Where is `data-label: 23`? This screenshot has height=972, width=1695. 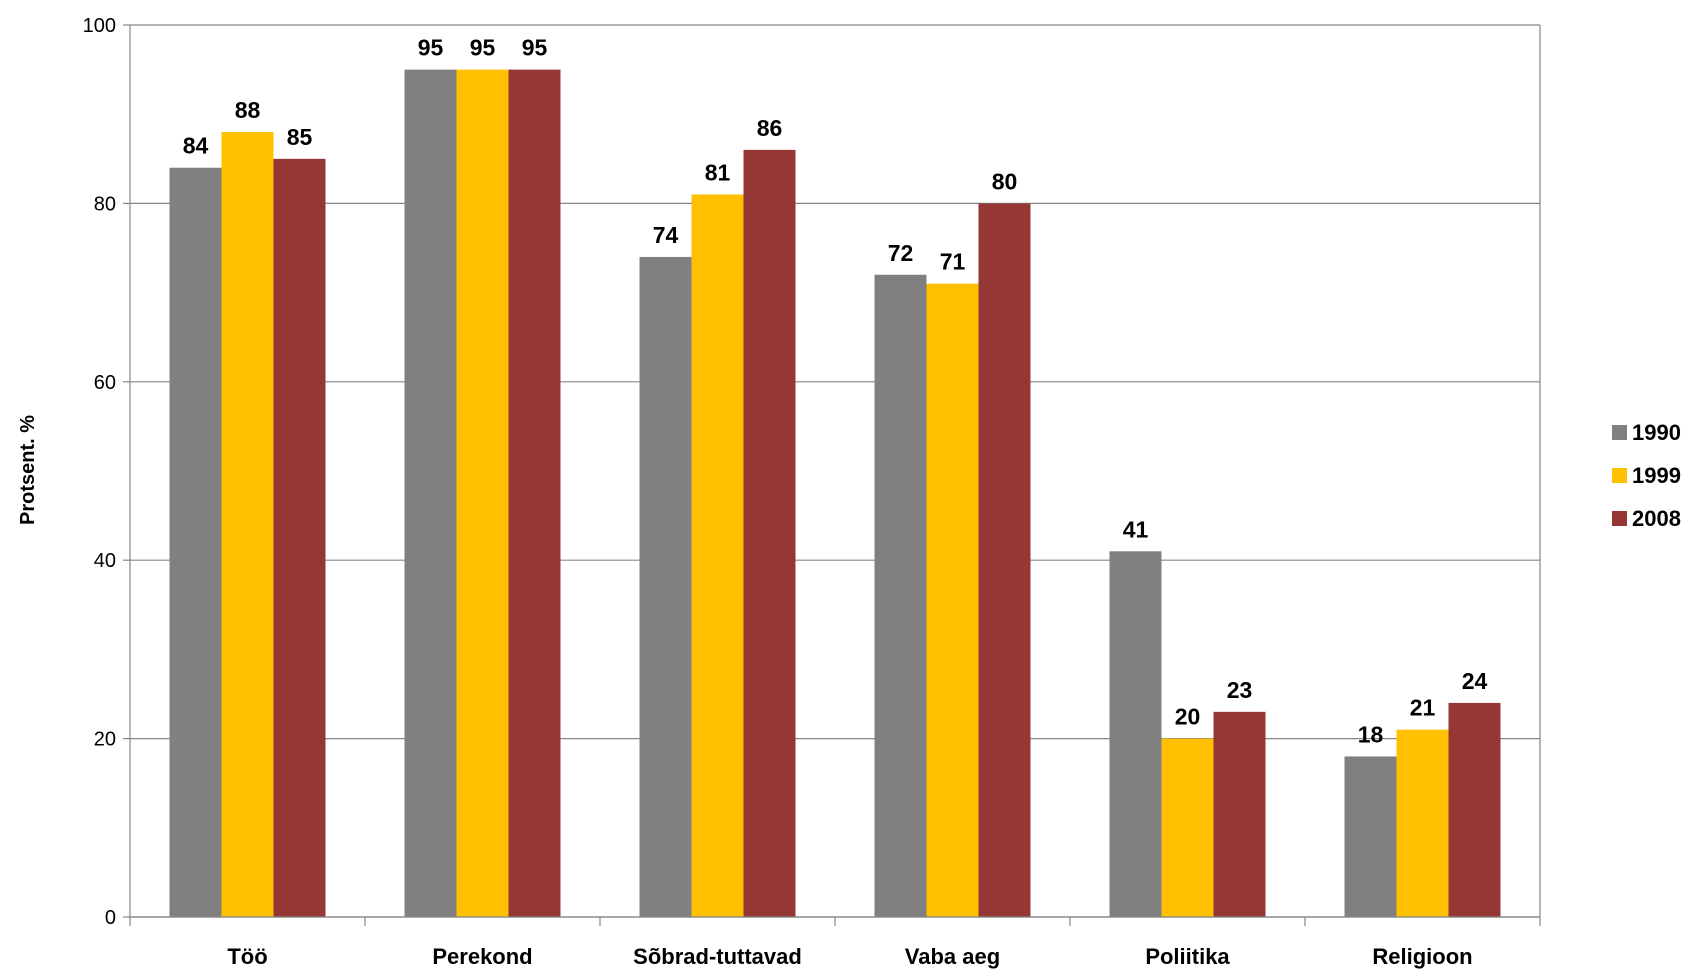 data-label: 23 is located at coordinates (1240, 690).